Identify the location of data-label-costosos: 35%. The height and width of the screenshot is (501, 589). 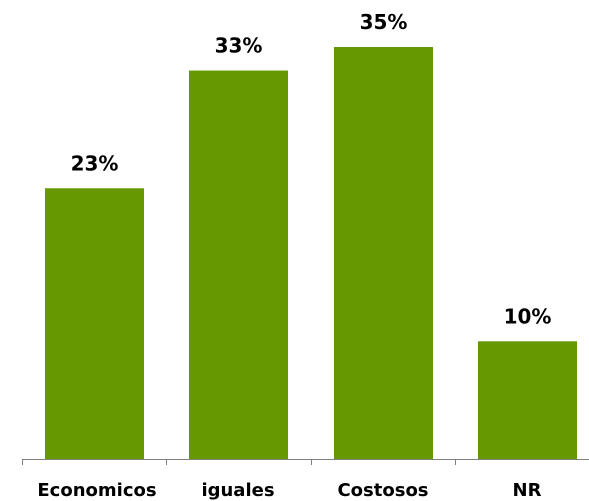
(384, 22).